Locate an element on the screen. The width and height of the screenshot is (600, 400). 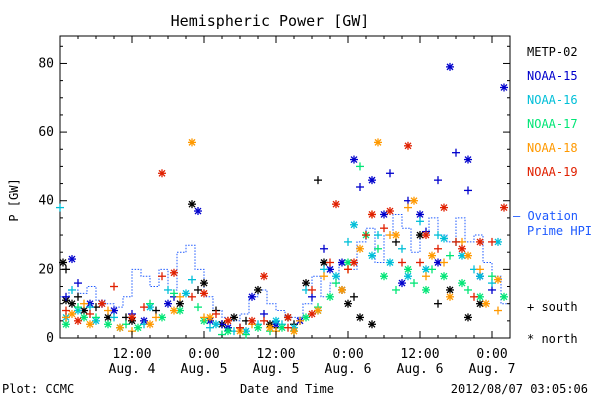
chart-title: Hemispheric Power [GW] is located at coordinates (270, 21).